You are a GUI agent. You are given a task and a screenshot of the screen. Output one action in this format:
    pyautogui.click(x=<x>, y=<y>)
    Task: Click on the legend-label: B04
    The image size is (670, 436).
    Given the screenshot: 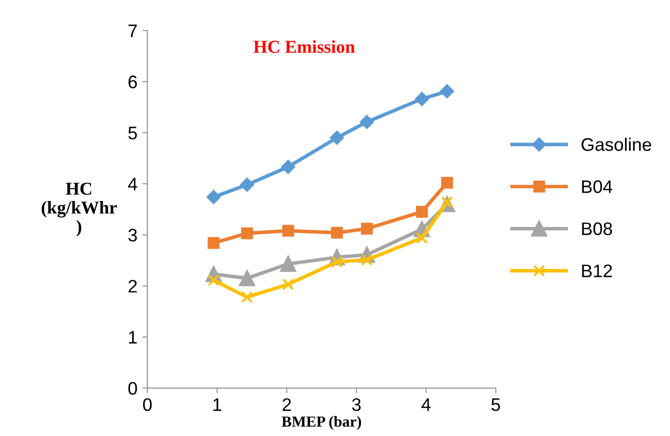 What is the action you would take?
    pyautogui.click(x=597, y=187)
    